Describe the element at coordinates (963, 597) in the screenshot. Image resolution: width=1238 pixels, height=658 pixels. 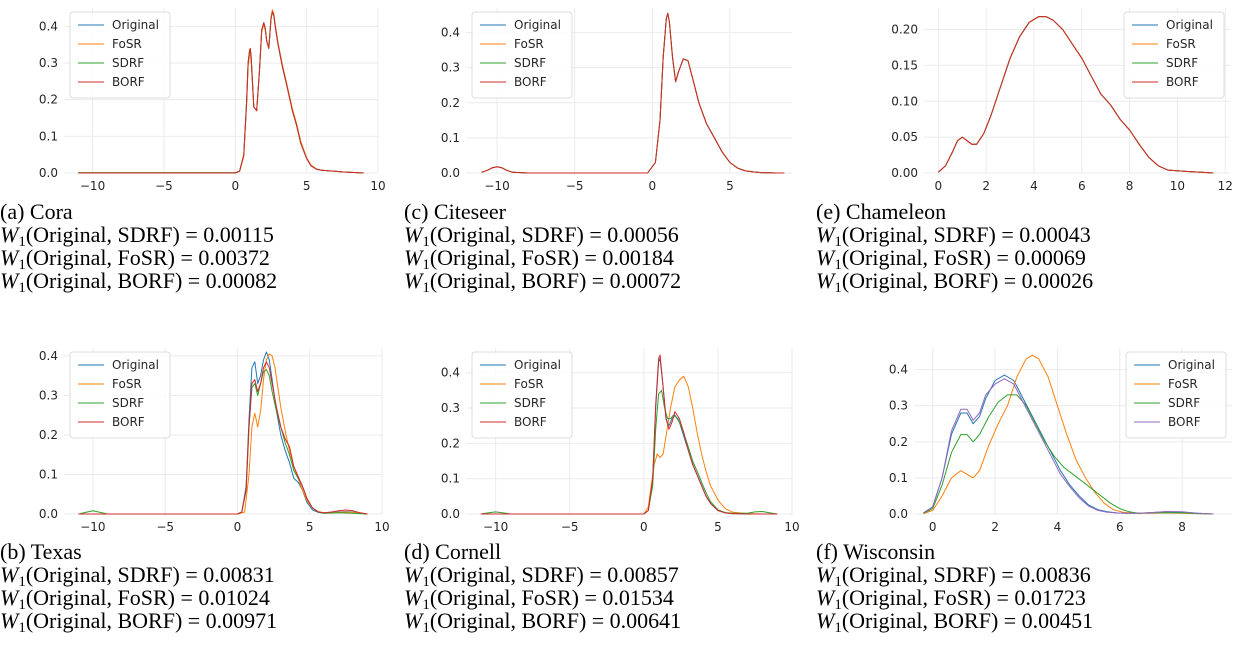
I see `wasserstein-text: (Original, FoSR) = 0.01723` at that location.